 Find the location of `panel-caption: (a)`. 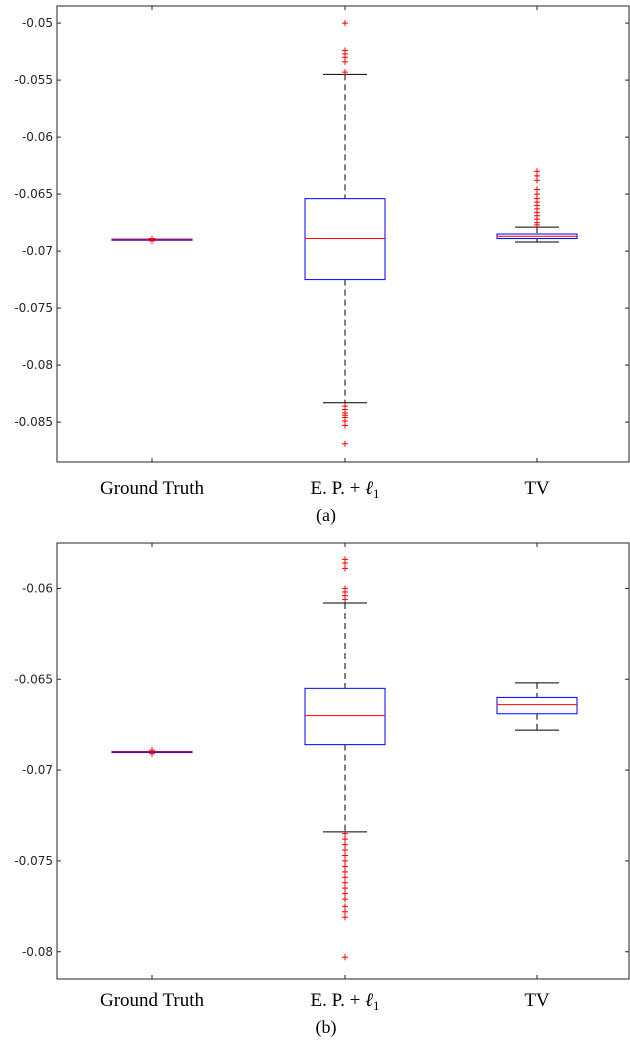

panel-caption: (a) is located at coordinates (326, 515).